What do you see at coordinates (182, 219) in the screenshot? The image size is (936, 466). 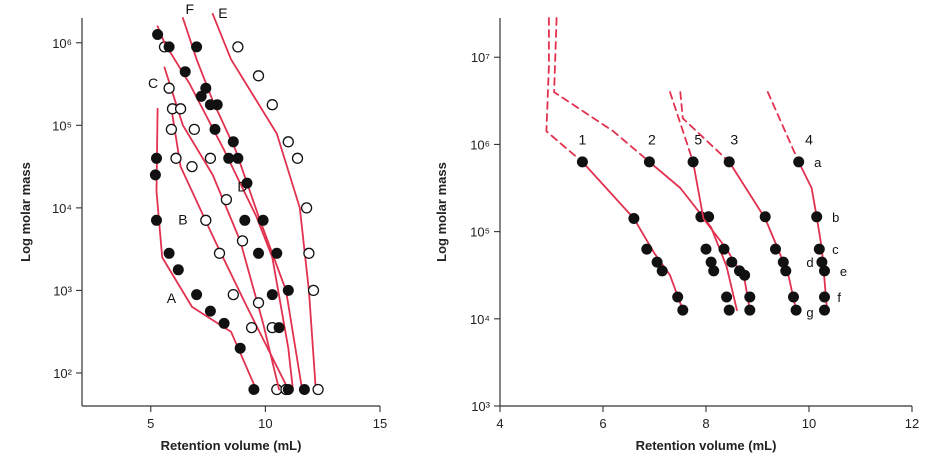 I see `series-label: B` at bounding box center [182, 219].